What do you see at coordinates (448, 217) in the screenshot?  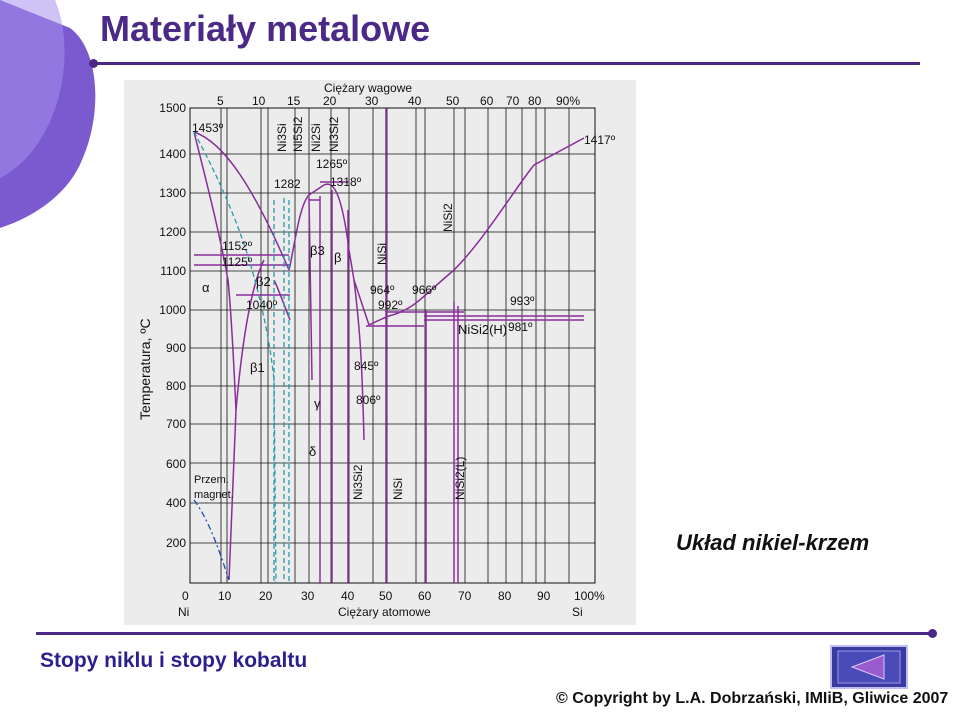 I see `compound-label: NiSi2` at bounding box center [448, 217].